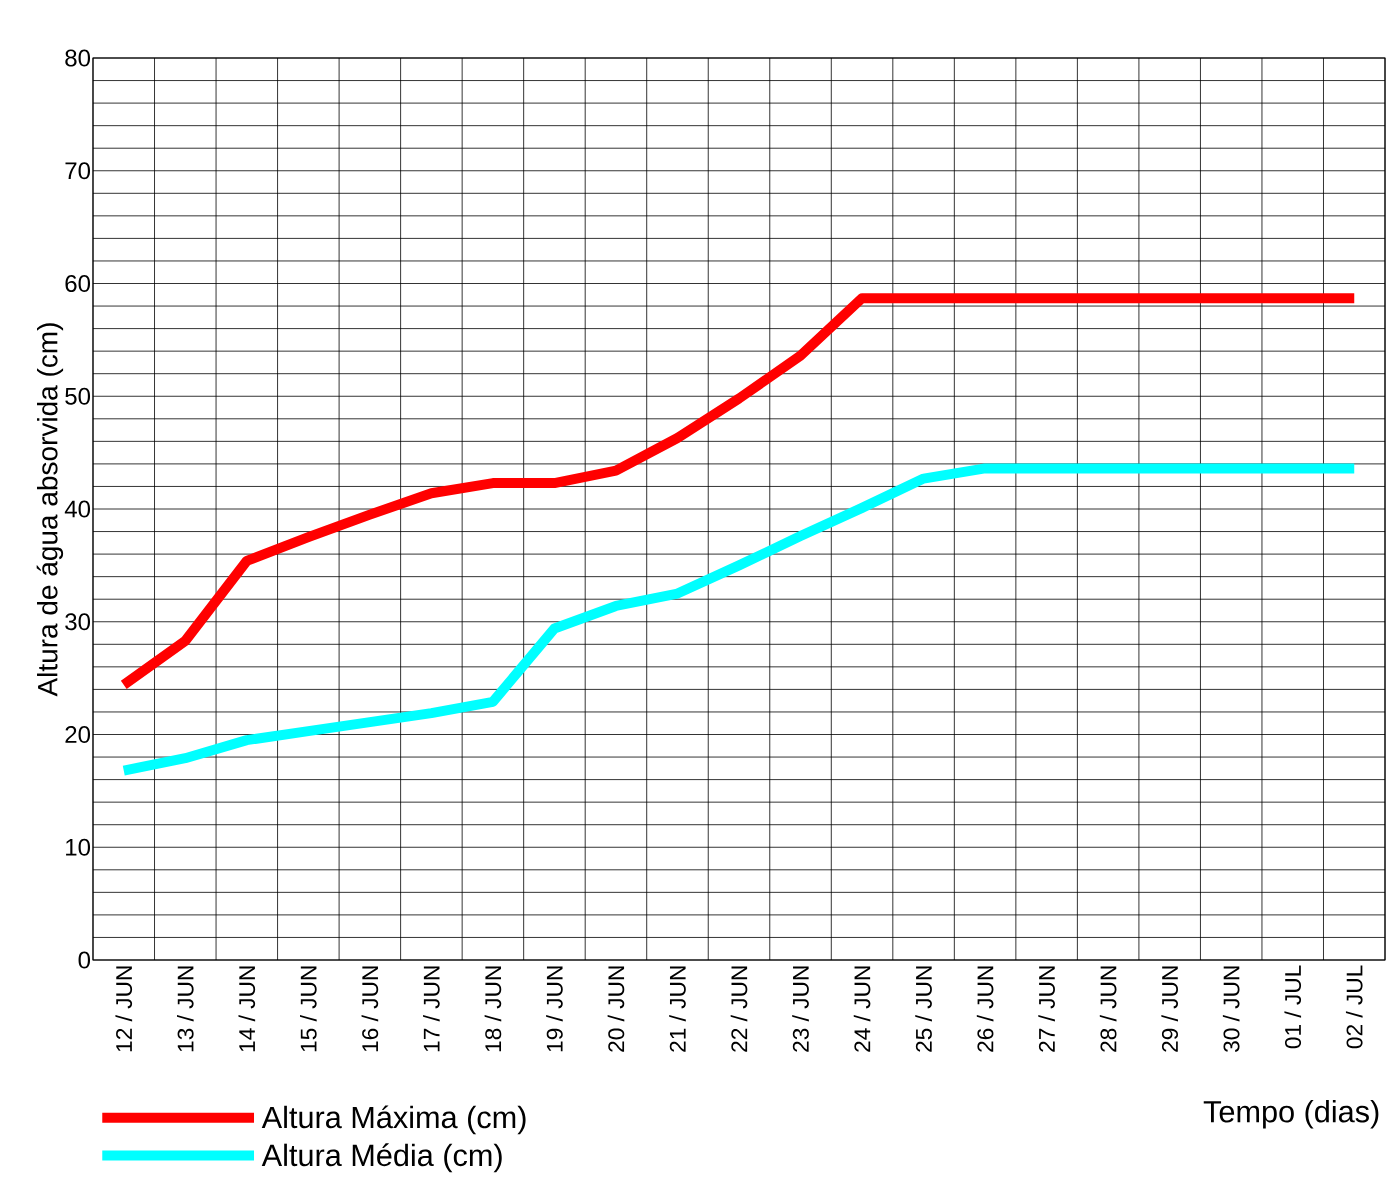 This screenshot has height=1193, width=1393. Describe the element at coordinates (50, 510) in the screenshot. I see `y-axis-title: Altura de água absorvida (cm)` at that location.